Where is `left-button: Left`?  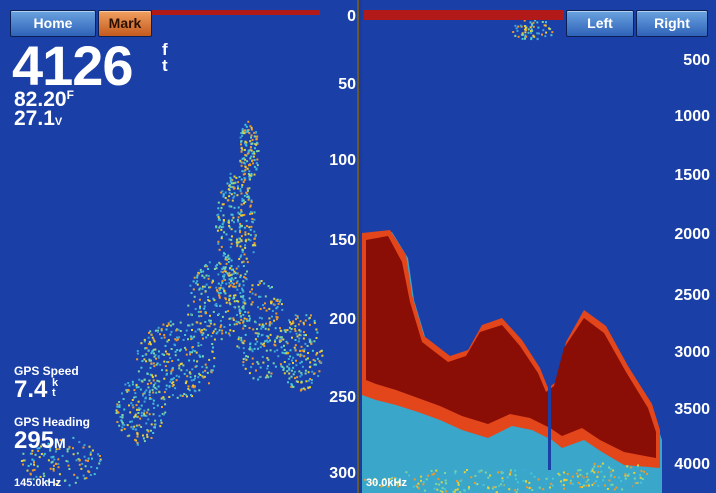 left-button: Left is located at coordinates (600, 23).